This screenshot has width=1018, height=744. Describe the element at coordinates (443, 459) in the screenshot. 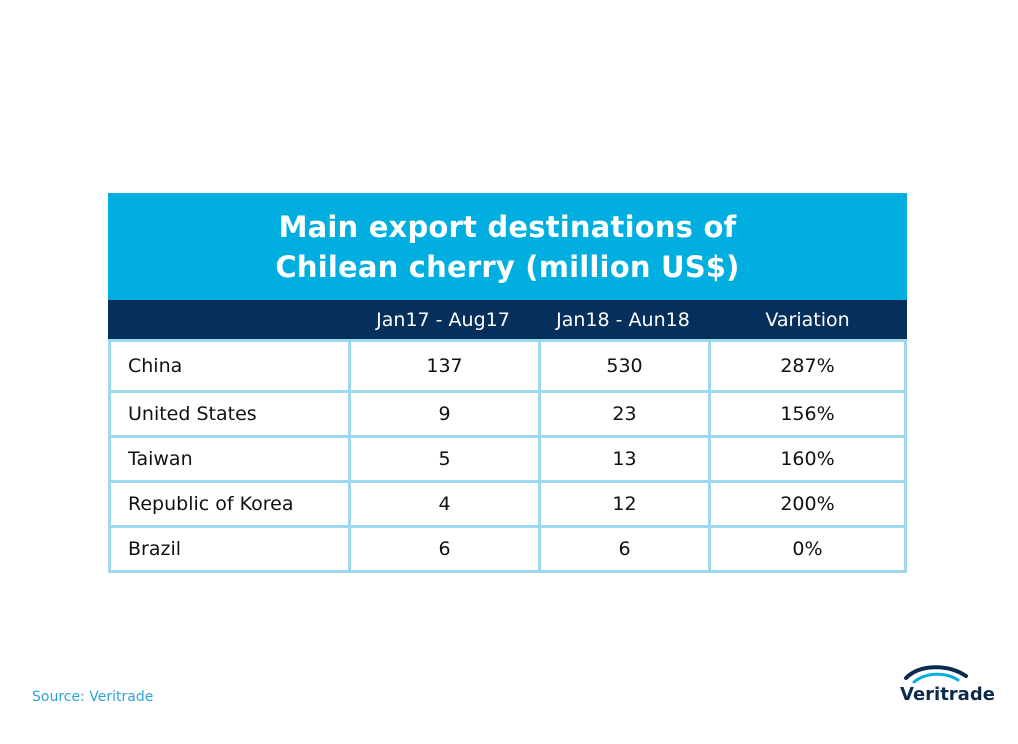

I see `cell-2017: 5` at that location.